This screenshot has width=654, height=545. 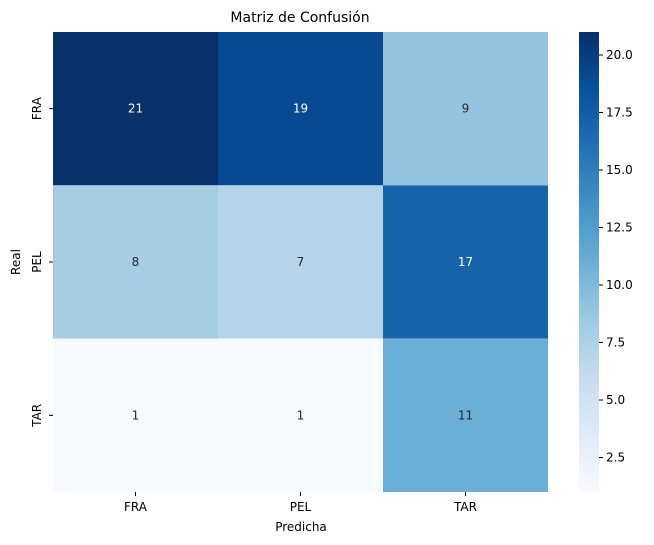 What do you see at coordinates (301, 507) in the screenshot?
I see `x-tick-label: PEL` at bounding box center [301, 507].